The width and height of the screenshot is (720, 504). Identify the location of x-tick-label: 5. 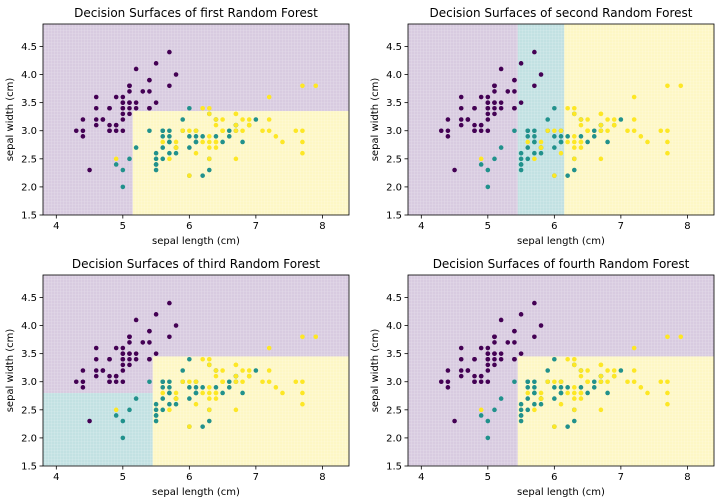
(123, 226).